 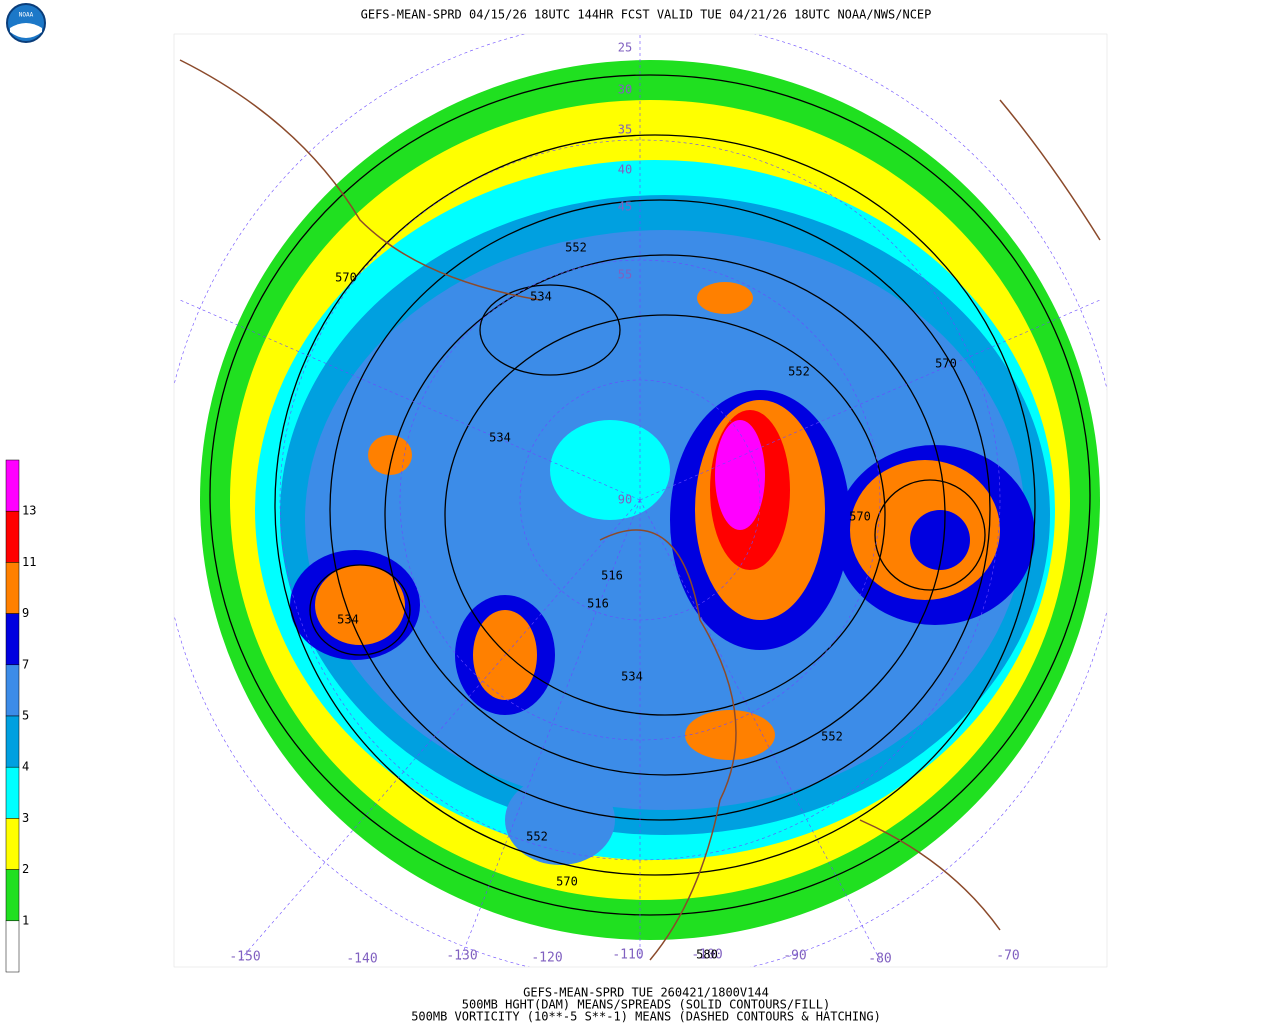 I want to click on legend: 13 11 9 7 5 4 3 2 1, so click(x=20, y=716).